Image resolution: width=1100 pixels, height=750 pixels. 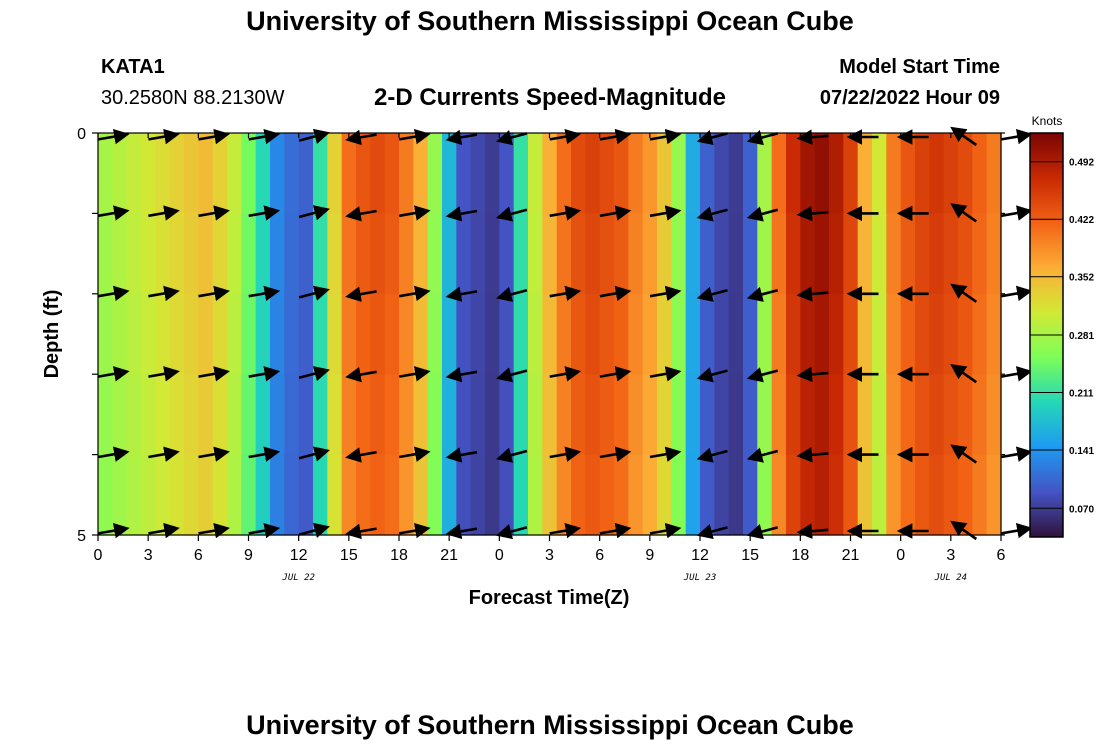 I want to click on x-tick-label: 15, so click(x=349, y=555).